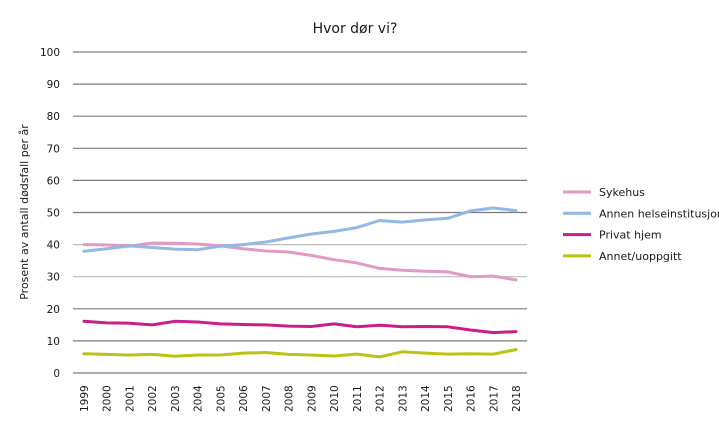 This screenshot has height=425, width=719. I want to click on chart-title: Hvor dør vi?, so click(355, 29).